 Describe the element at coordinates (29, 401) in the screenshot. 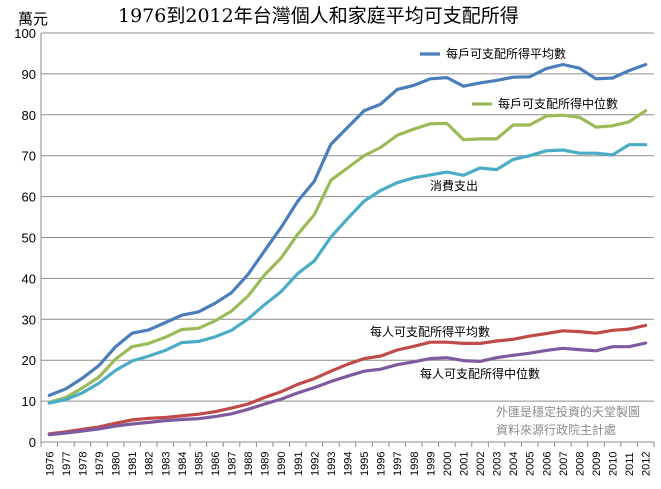

I see `y-tick-label: 10` at that location.